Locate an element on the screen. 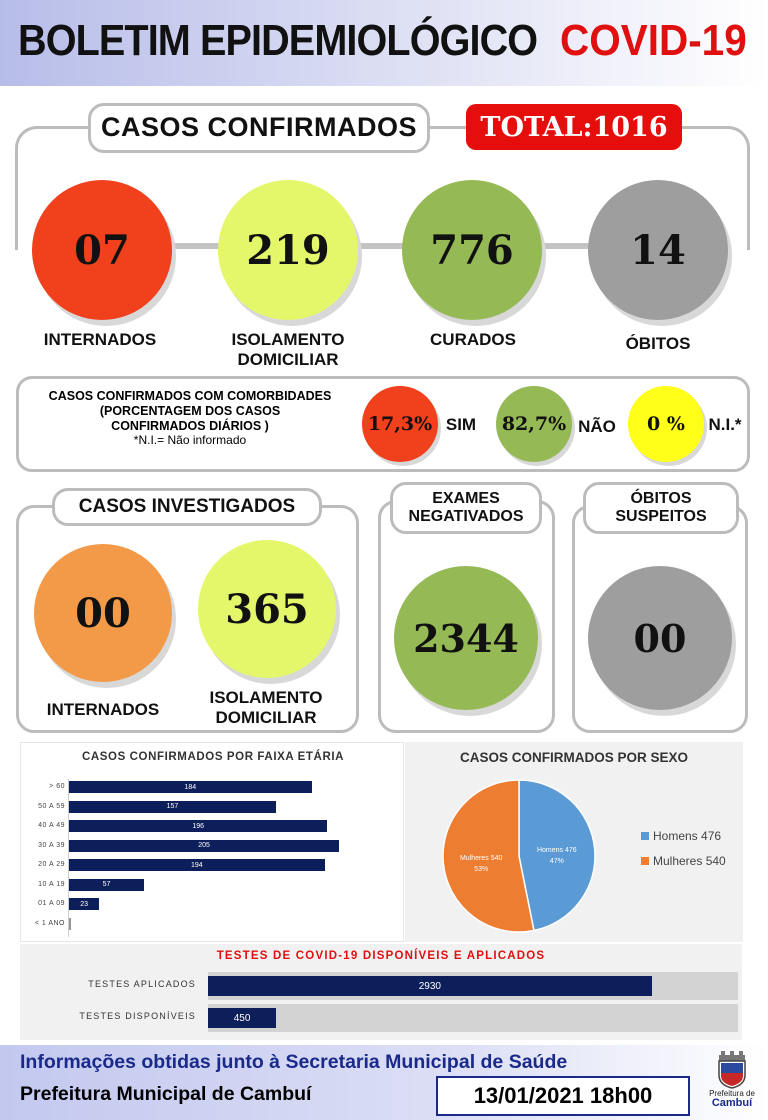 The width and height of the screenshot is (768, 1120). investigated-isolation-label: ISOLAMENTO DOMICILIAR is located at coordinates (266, 707).